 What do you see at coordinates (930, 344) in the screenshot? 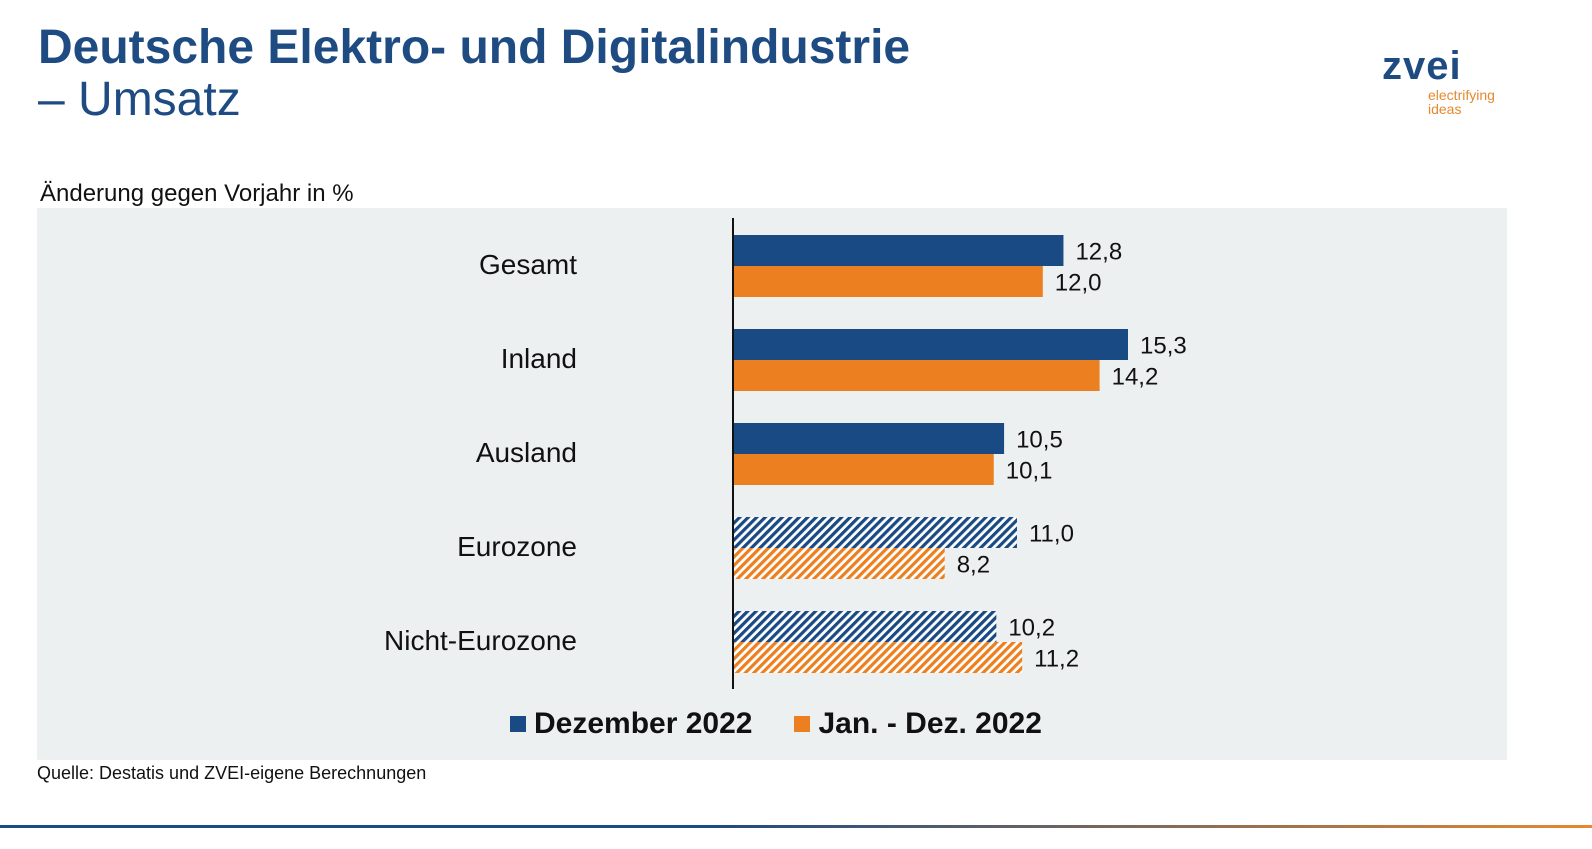
I see `bar-inland-dezember` at bounding box center [930, 344].